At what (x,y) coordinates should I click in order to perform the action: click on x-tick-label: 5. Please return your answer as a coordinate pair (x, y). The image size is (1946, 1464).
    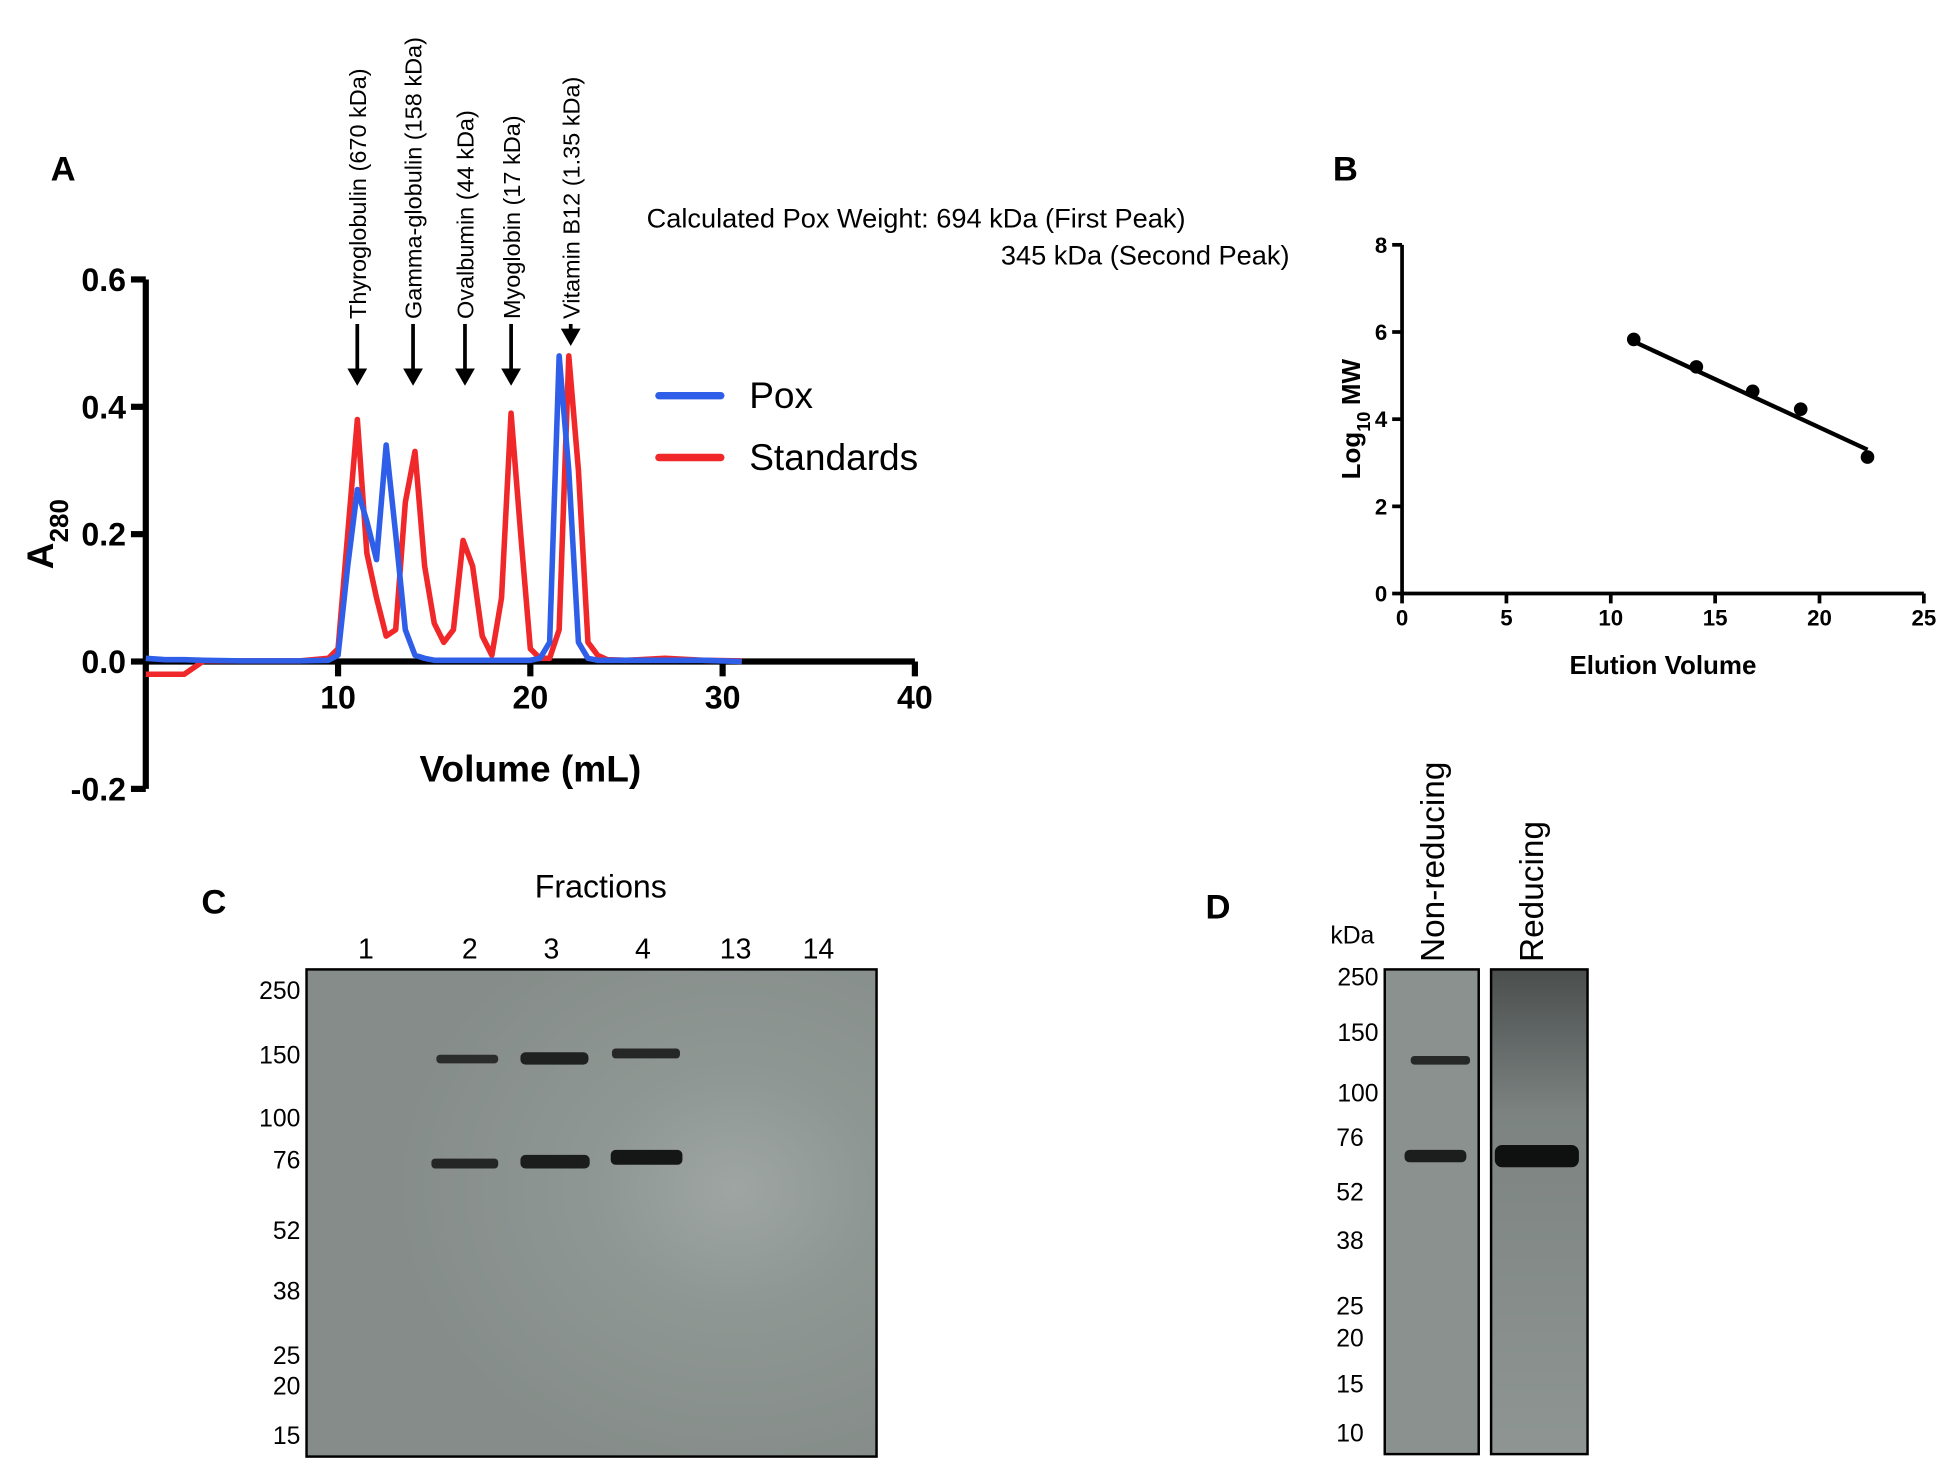
    Looking at the image, I should click on (1506, 618).